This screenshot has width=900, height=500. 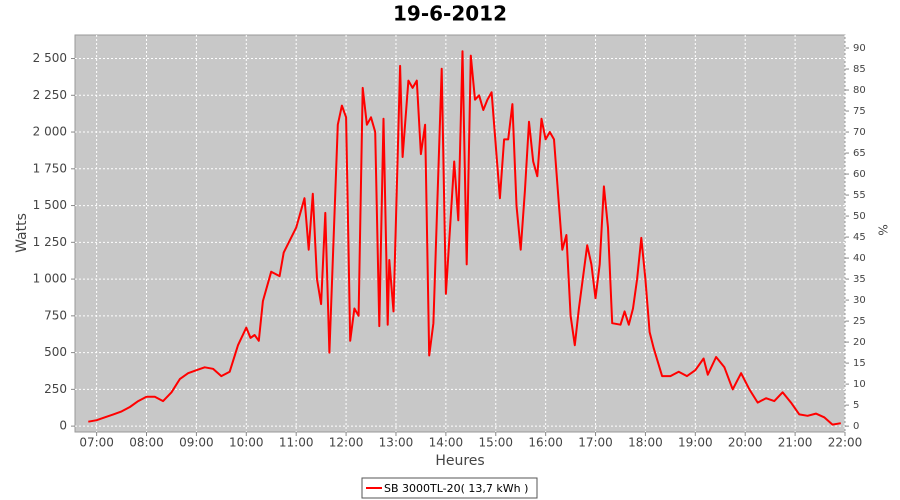 What do you see at coordinates (55, 352) in the screenshot?
I see `y-tick-label: 500` at bounding box center [55, 352].